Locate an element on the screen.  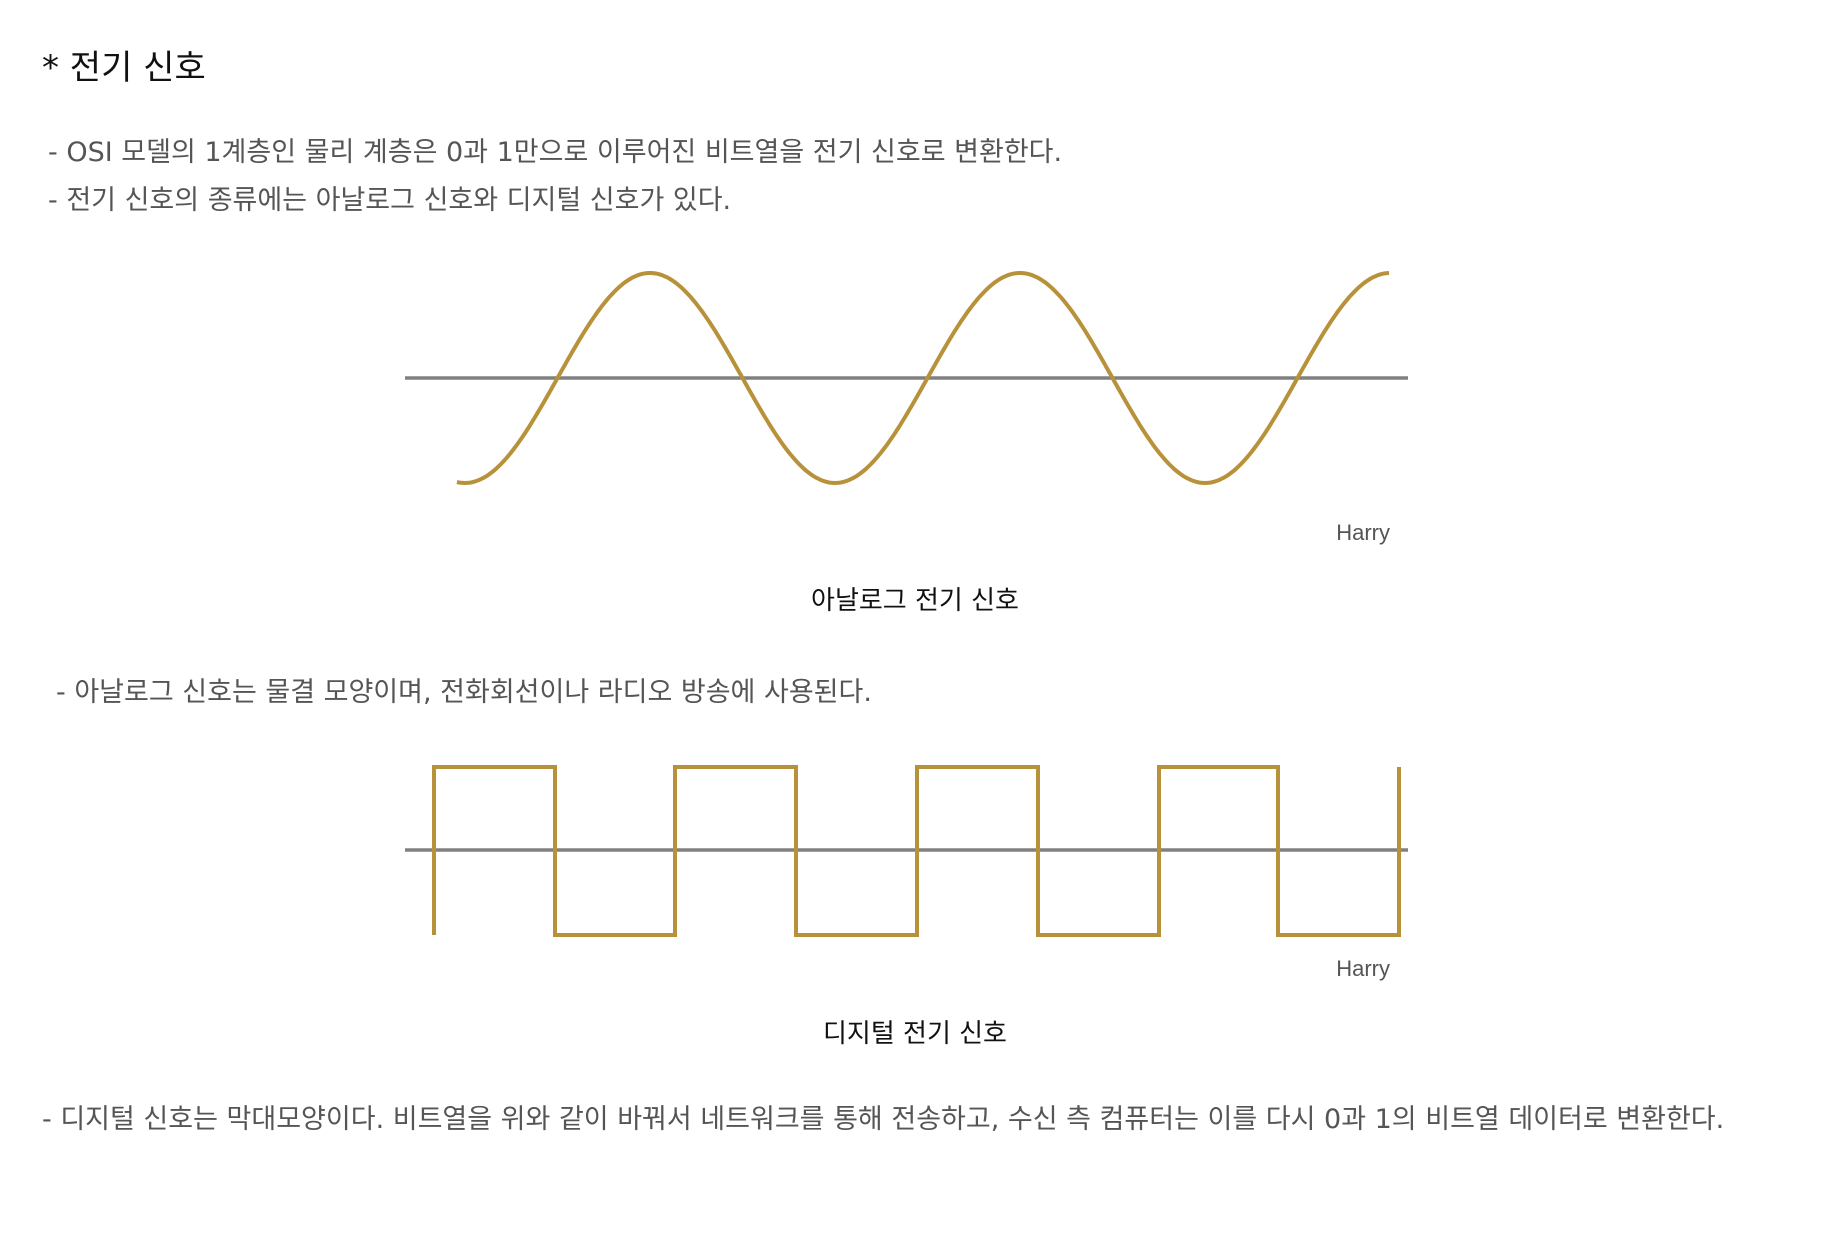
digital-caption: 디지털 전기 신호 is located at coordinates (915, 1034).